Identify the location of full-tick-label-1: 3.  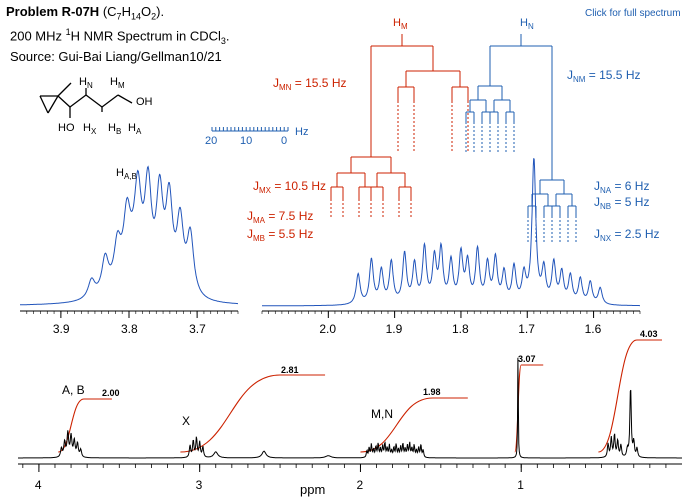
(199, 485).